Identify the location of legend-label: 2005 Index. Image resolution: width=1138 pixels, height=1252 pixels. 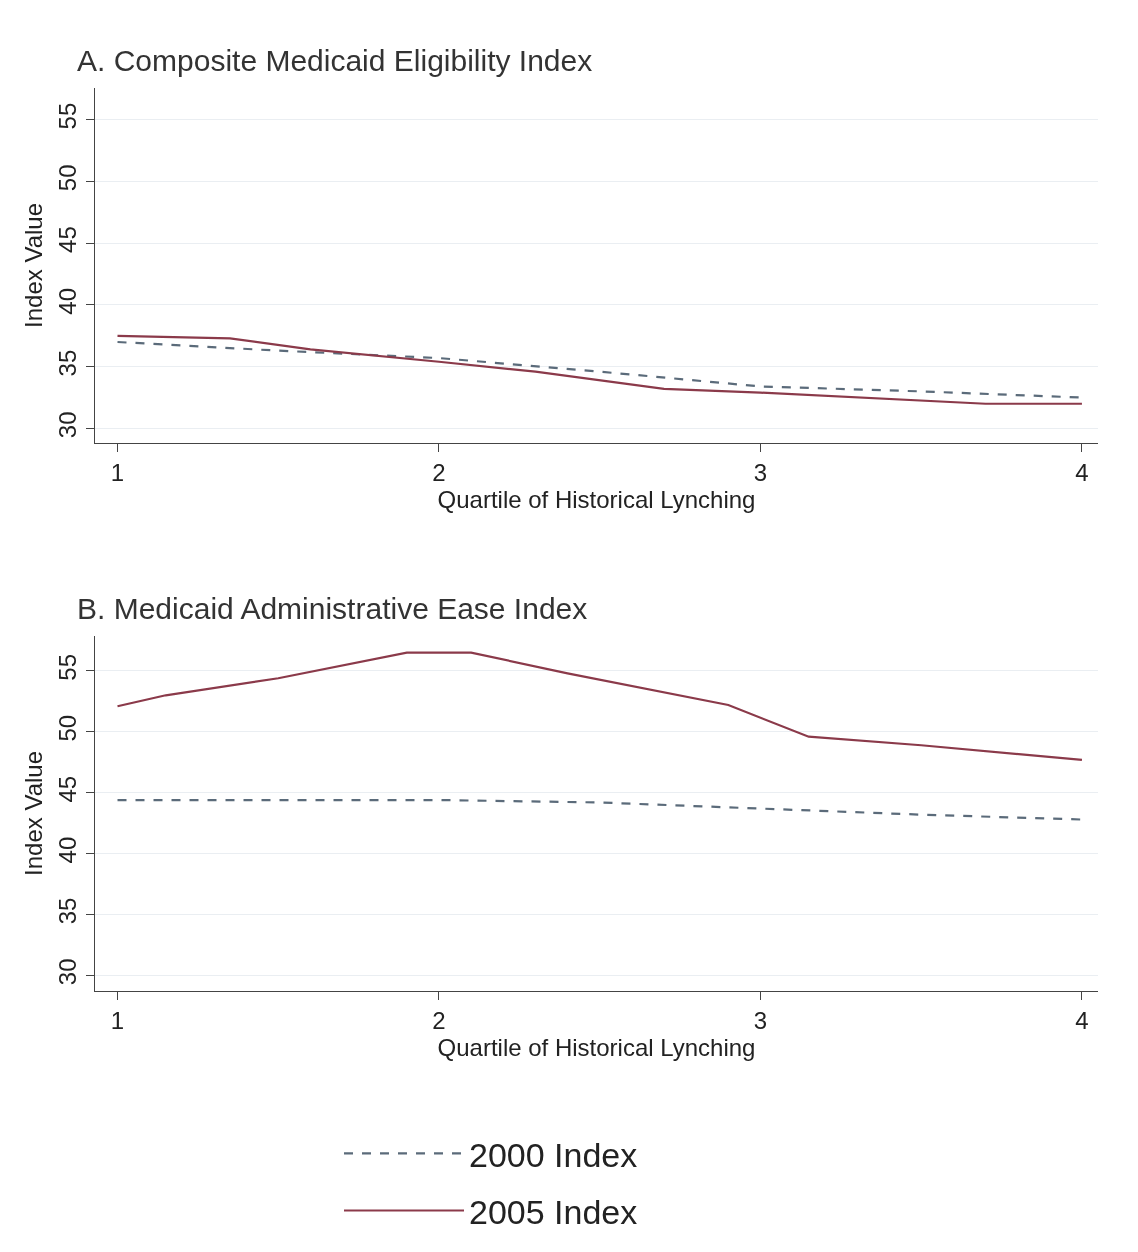
(553, 1211).